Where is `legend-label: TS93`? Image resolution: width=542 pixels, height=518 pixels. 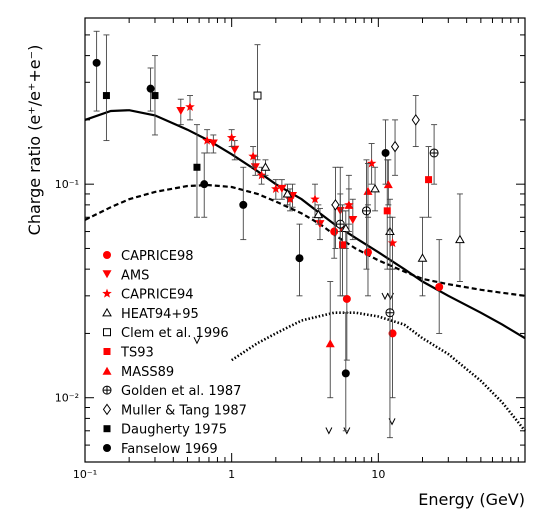
legend-label: TS93 is located at coordinates (137, 353).